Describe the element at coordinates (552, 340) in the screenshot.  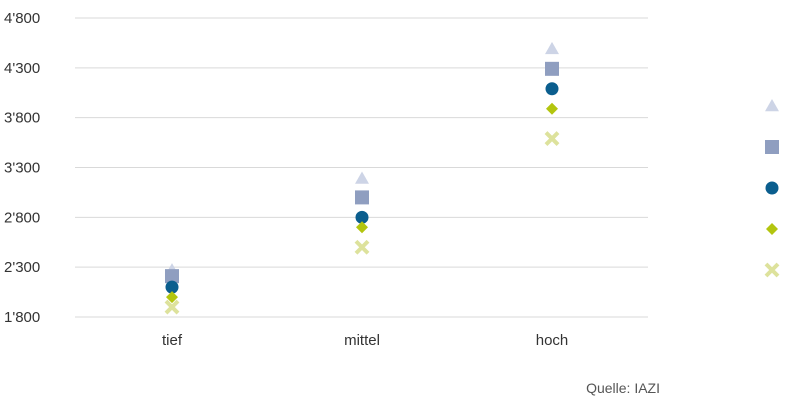
I see `x-tick-label: hoch` at that location.